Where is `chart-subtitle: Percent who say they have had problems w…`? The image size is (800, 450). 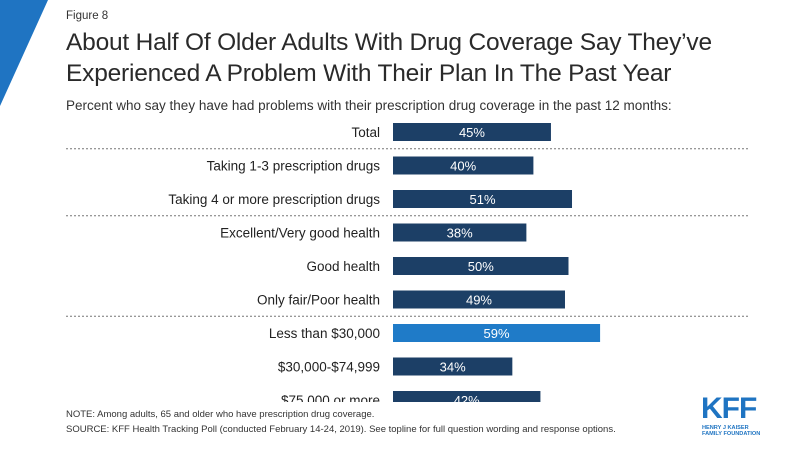 chart-subtitle: Percent who say they have had problems w… is located at coordinates (369, 105).